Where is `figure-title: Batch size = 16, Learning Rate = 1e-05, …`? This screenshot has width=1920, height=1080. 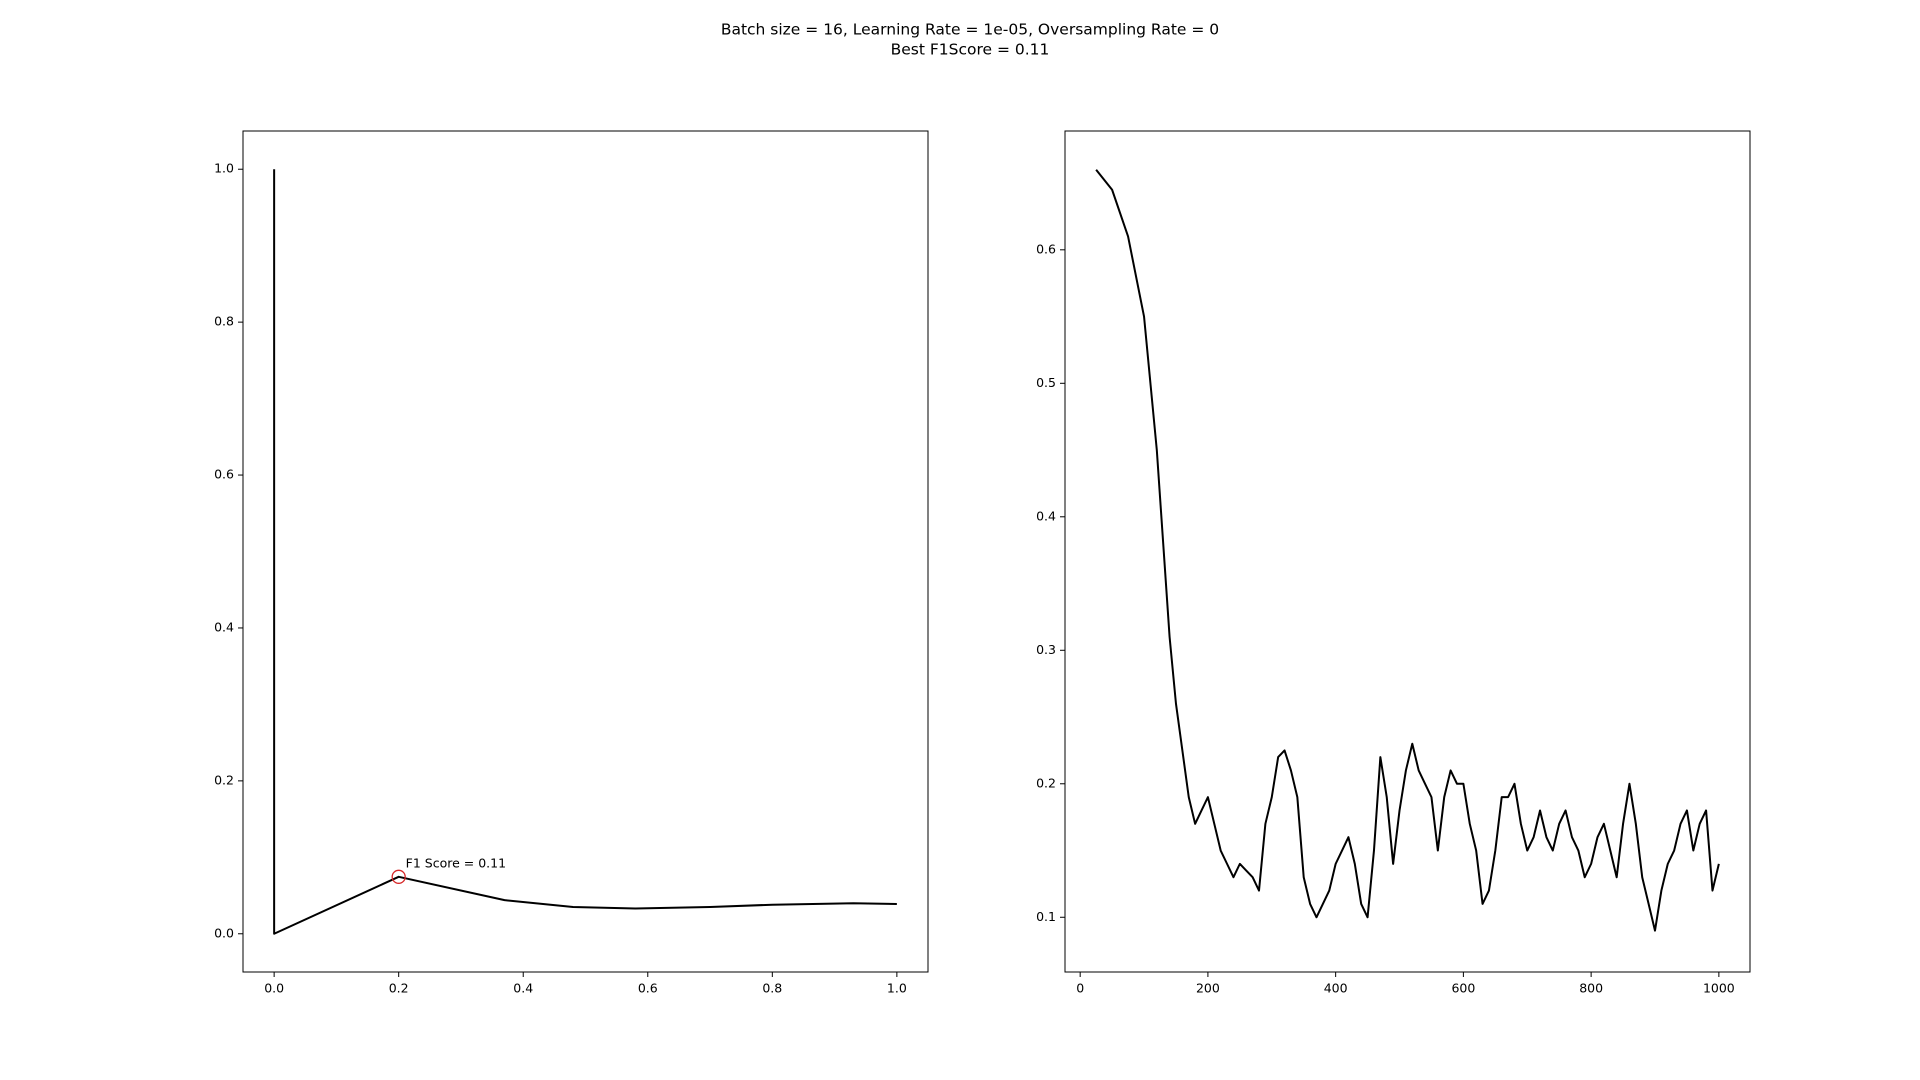 figure-title: Batch size = 16, Learning Rate = 1e-05, … is located at coordinates (970, 30).